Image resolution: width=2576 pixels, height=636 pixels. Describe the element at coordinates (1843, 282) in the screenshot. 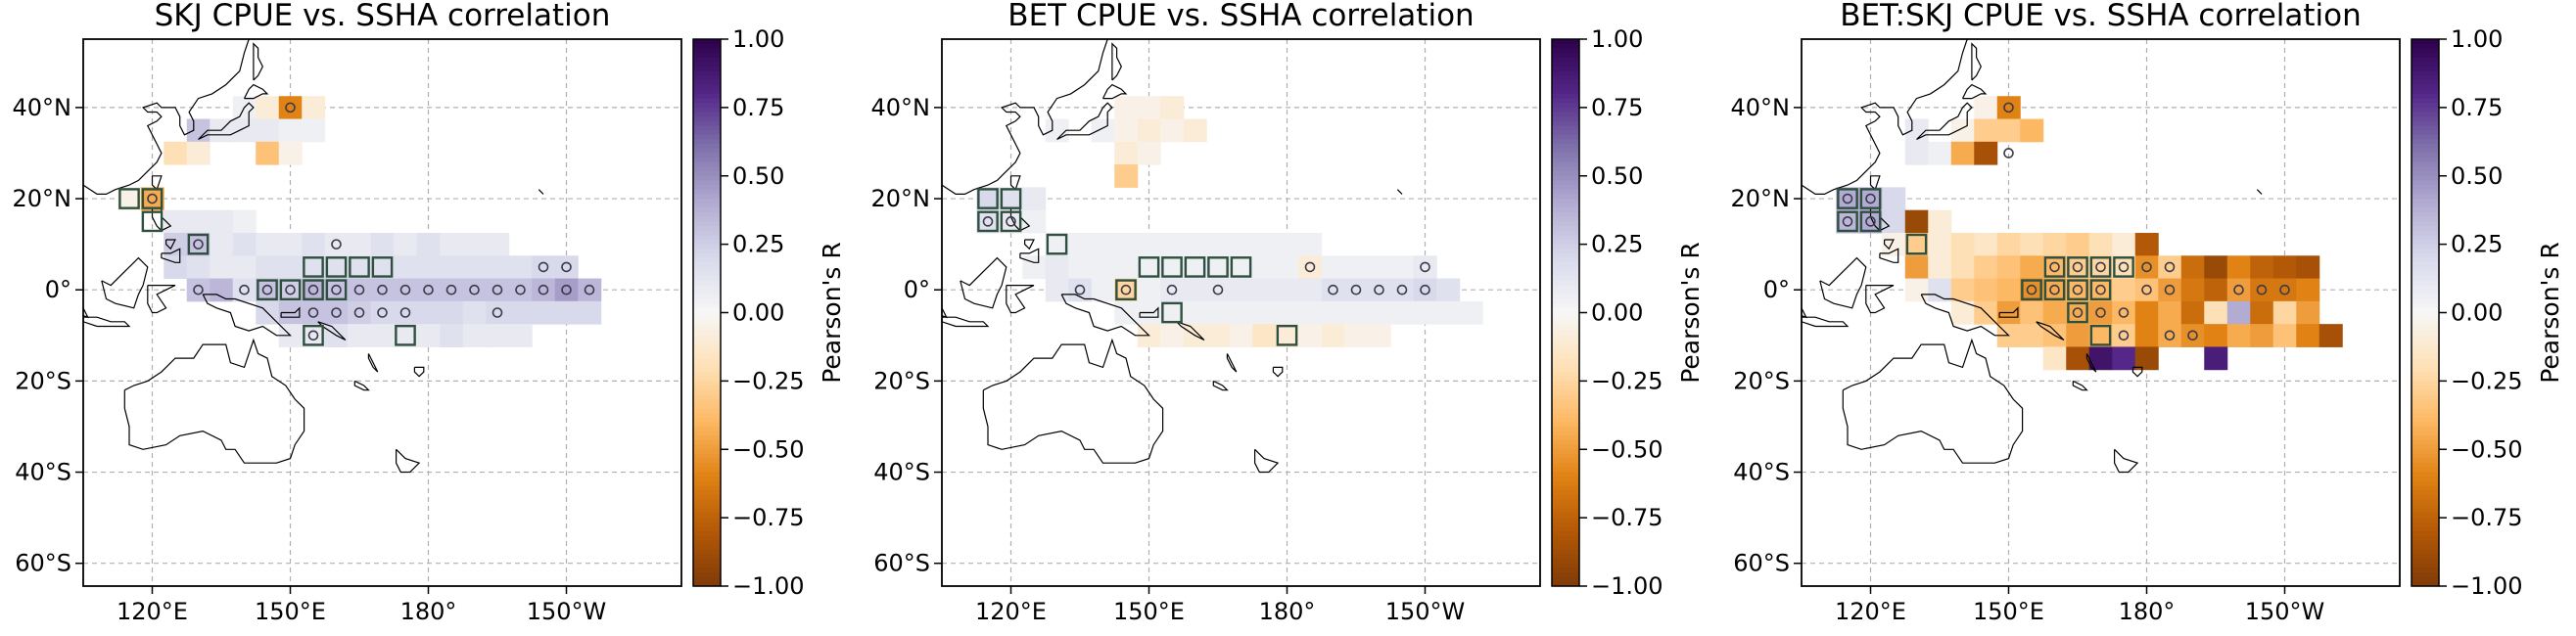

I see `coastline-borneo` at that location.